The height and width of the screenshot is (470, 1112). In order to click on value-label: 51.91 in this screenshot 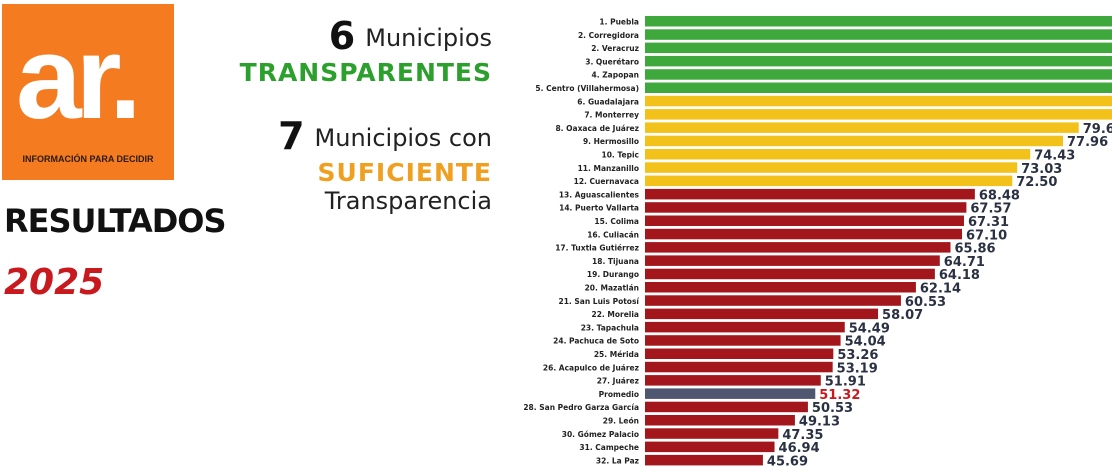, I will do `click(845, 382)`.